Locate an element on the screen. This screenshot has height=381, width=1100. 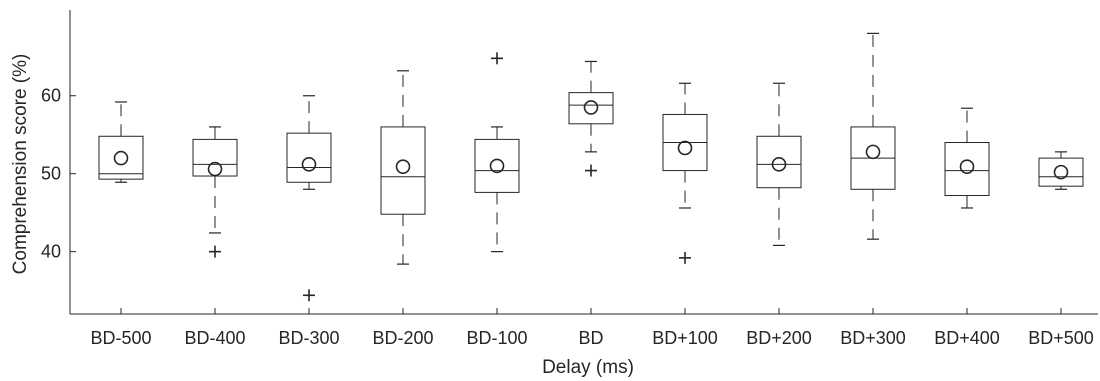
x-tick-label: BD is located at coordinates (590, 338).